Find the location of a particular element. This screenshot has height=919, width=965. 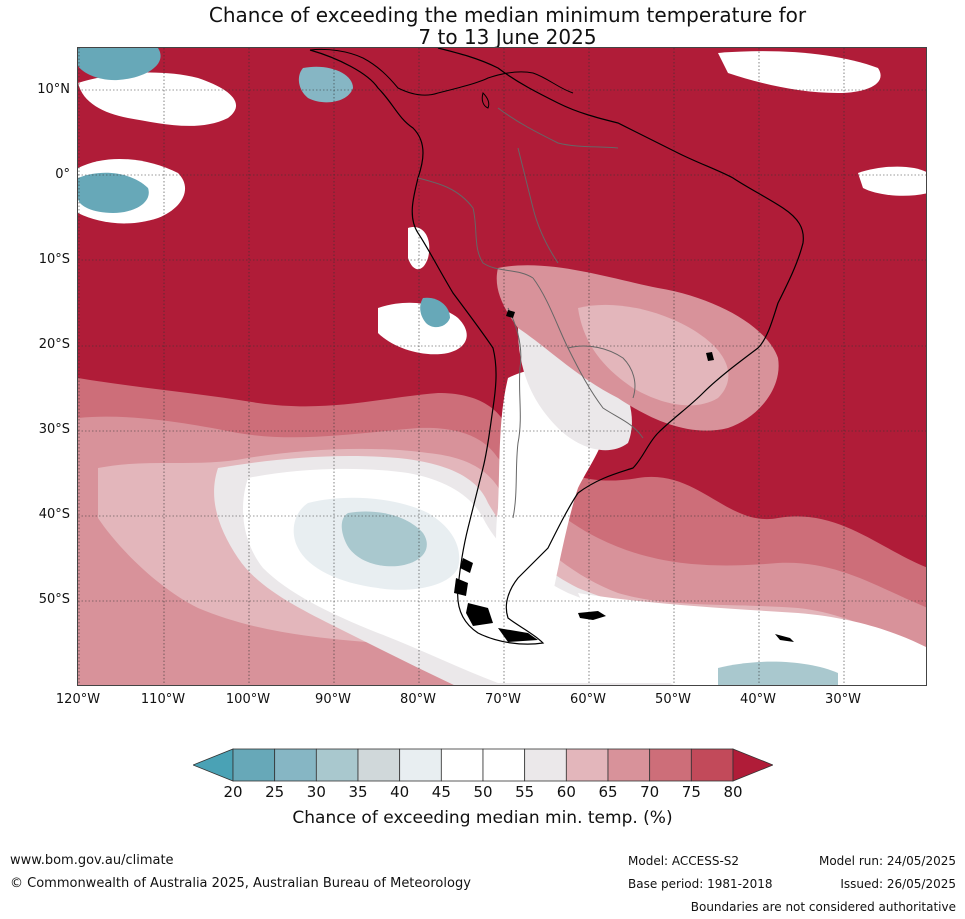

brazil-pale is located at coordinates (653, 355).